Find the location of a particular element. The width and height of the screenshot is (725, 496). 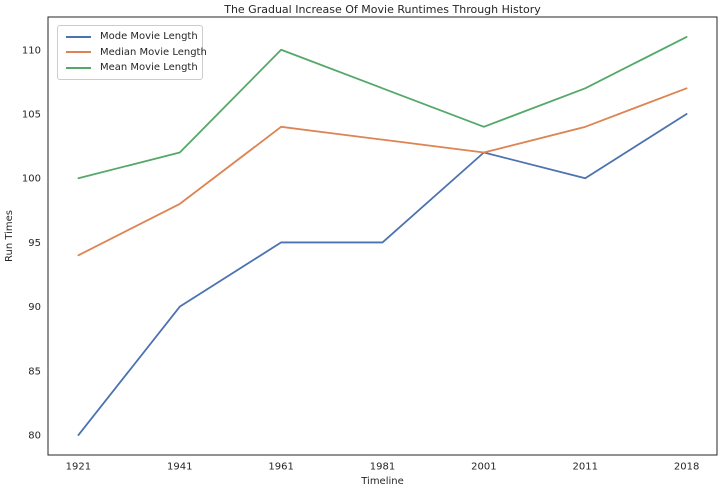

y-tick-label: 105 is located at coordinates (31, 114).